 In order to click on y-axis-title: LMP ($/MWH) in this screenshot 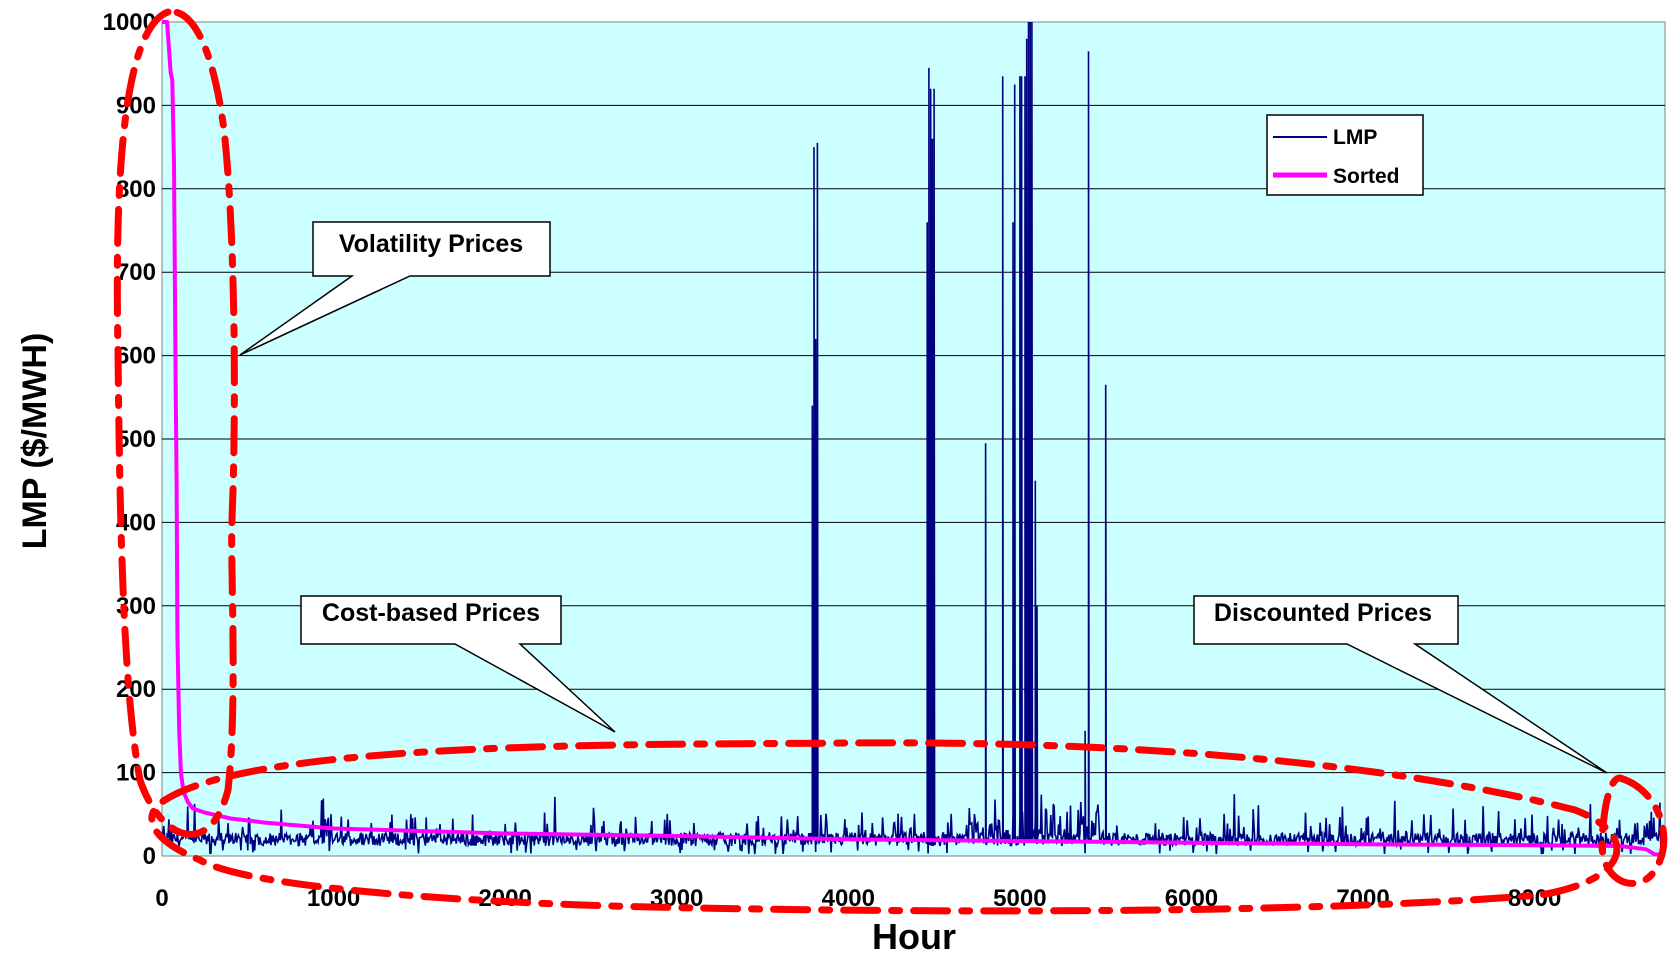, I will do `click(35, 441)`.